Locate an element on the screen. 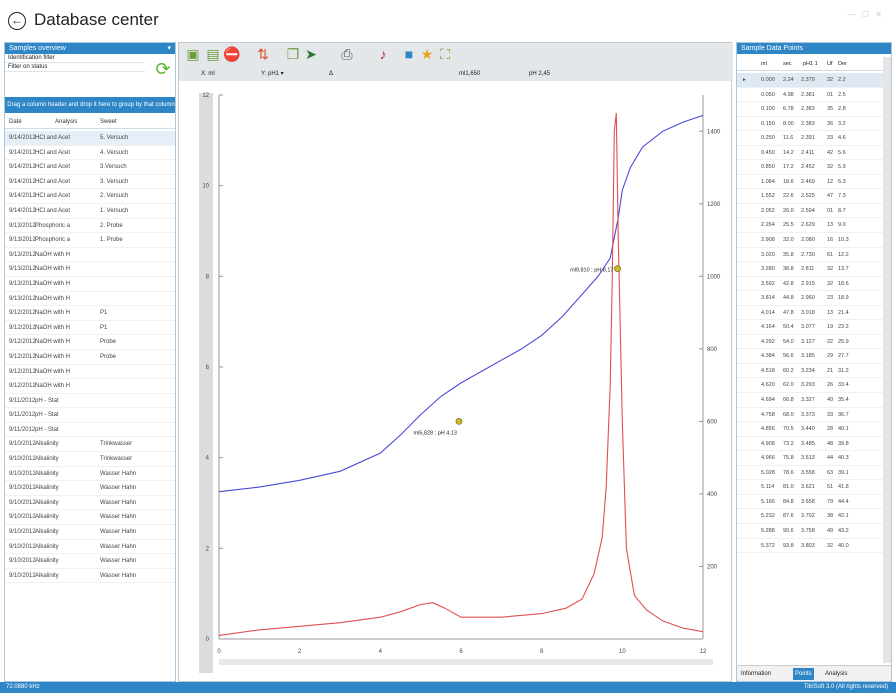  back-arrow-icon: ← is located at coordinates (17, 21).